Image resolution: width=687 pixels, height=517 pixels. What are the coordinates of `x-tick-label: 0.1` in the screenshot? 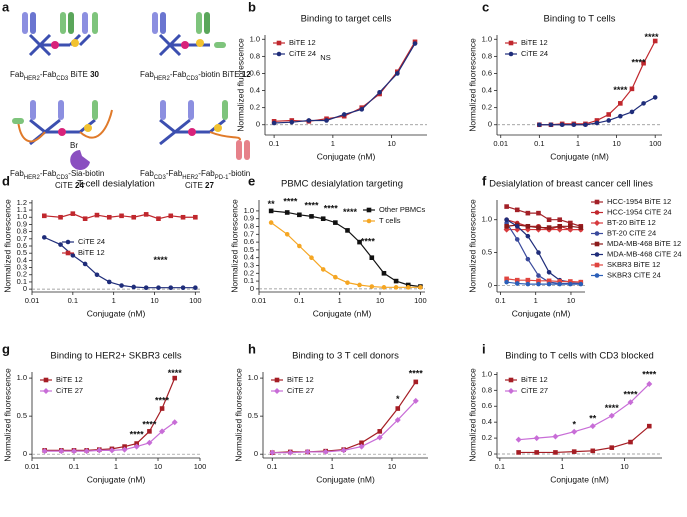 It's located at (74, 466).